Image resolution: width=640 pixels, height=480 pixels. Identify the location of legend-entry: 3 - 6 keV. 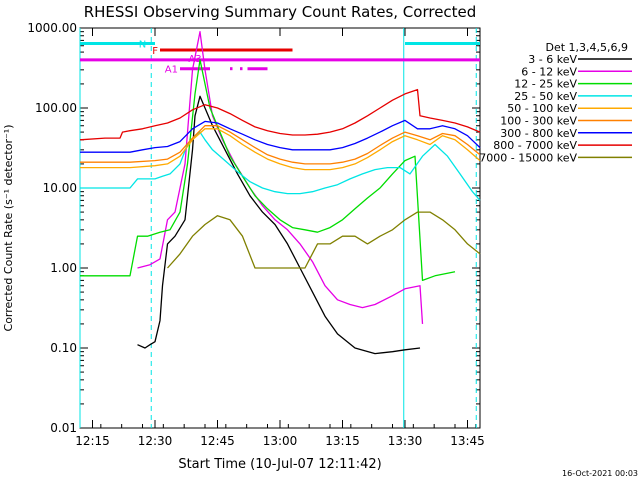
(552, 59).